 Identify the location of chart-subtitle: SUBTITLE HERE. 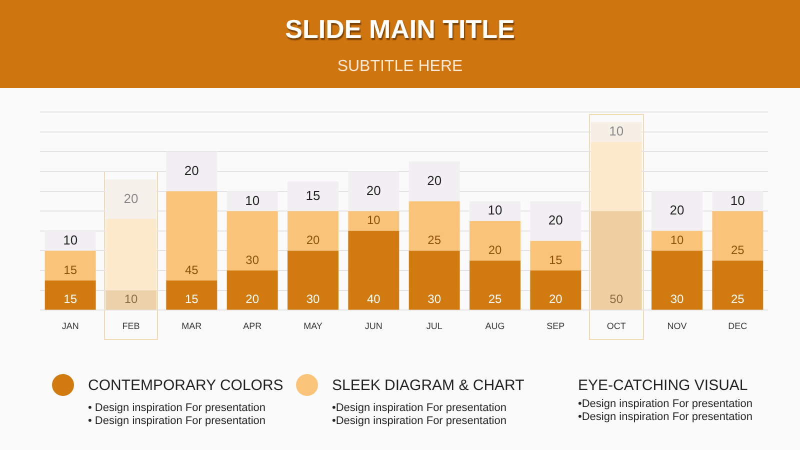
(400, 67).